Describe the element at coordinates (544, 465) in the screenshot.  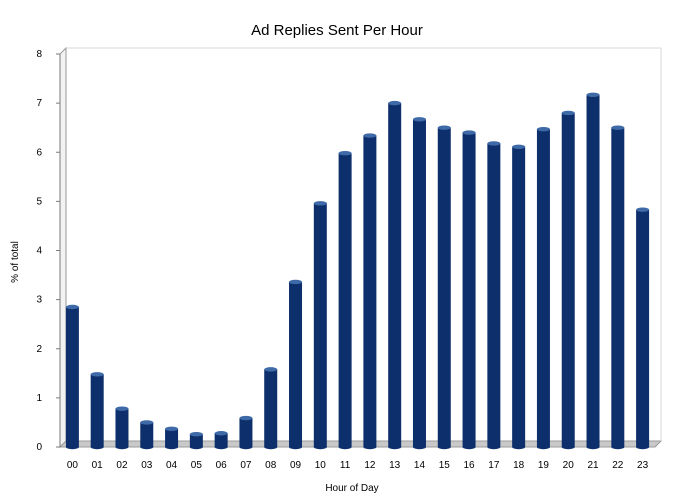
I see `x-tick-label: 19` at that location.